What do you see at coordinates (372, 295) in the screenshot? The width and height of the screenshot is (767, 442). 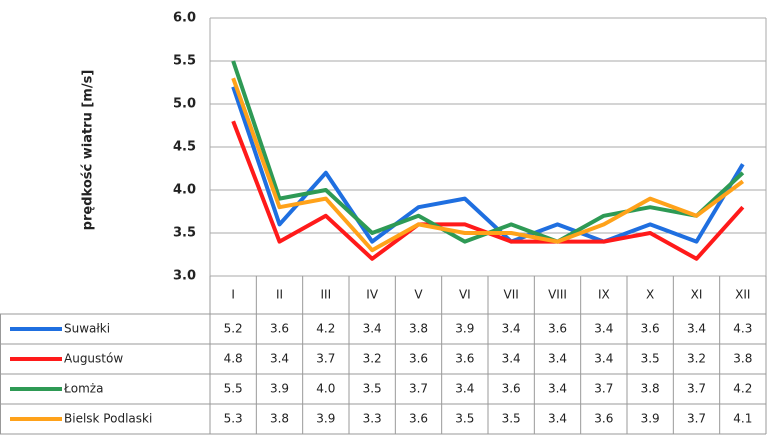 I see `x-tick-label: IV` at bounding box center [372, 295].